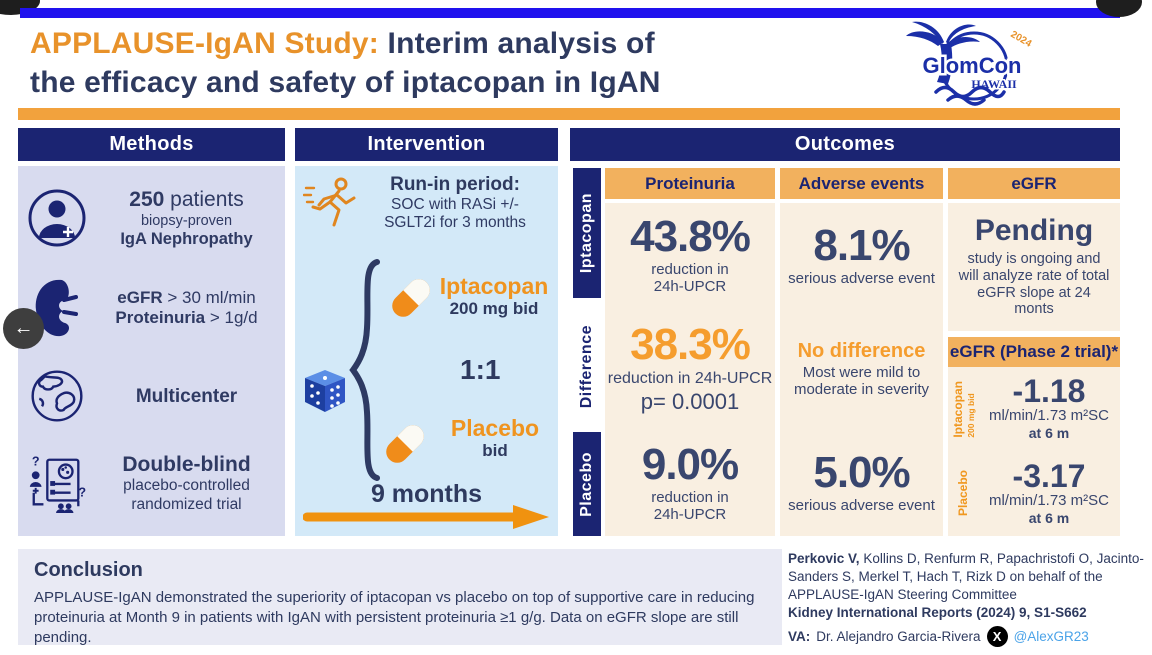 This screenshot has height=655, width=1152. I want to click on criteria-egfr-value: > 30 ml/min, so click(209, 298).